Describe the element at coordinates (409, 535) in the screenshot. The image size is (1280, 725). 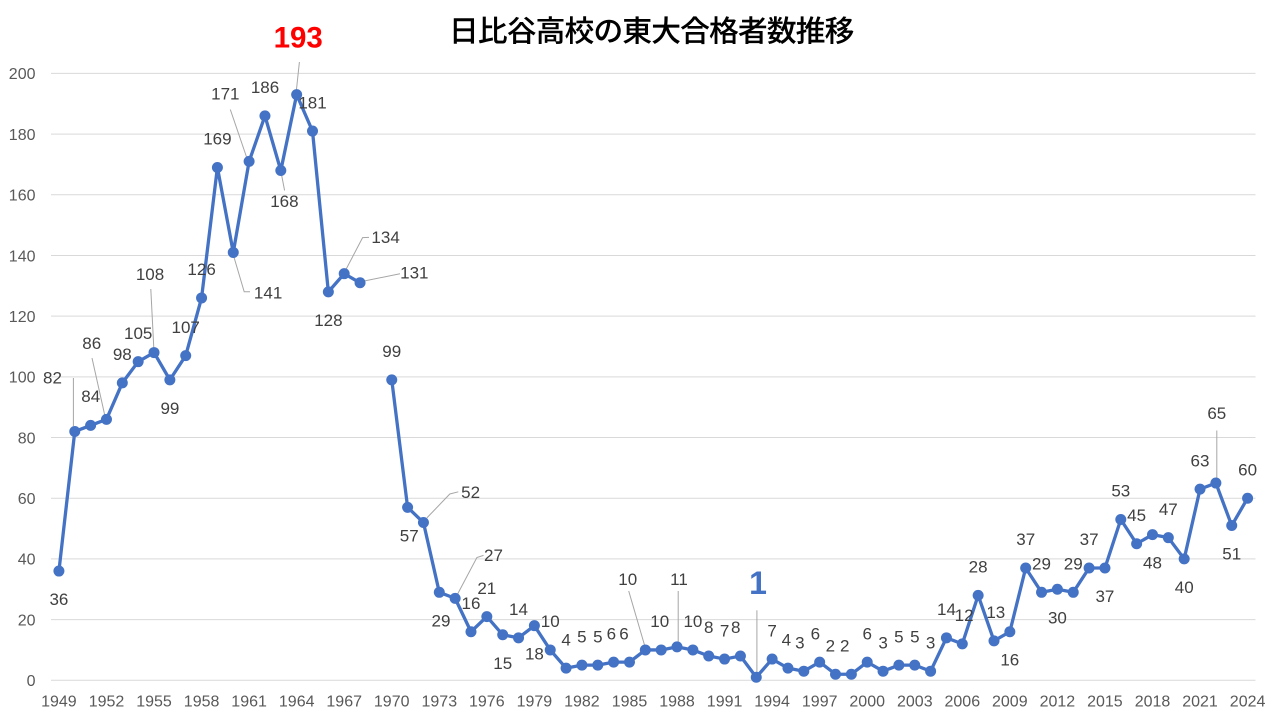
I see `svg-text: 57` at that location.